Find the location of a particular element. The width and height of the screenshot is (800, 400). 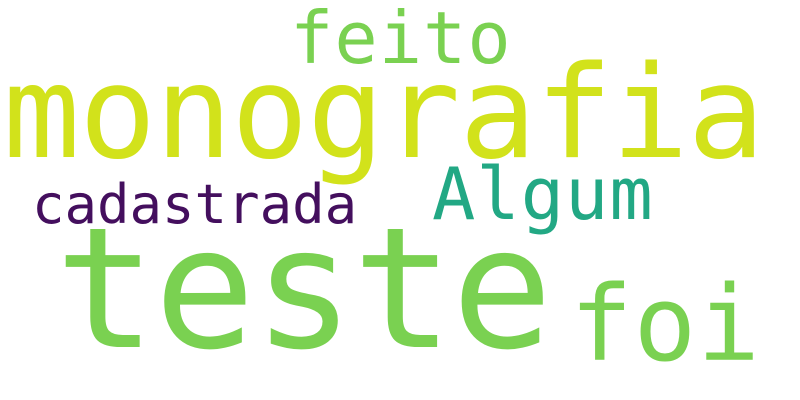

word-cadastrada: cadastrada is located at coordinates (195, 204).